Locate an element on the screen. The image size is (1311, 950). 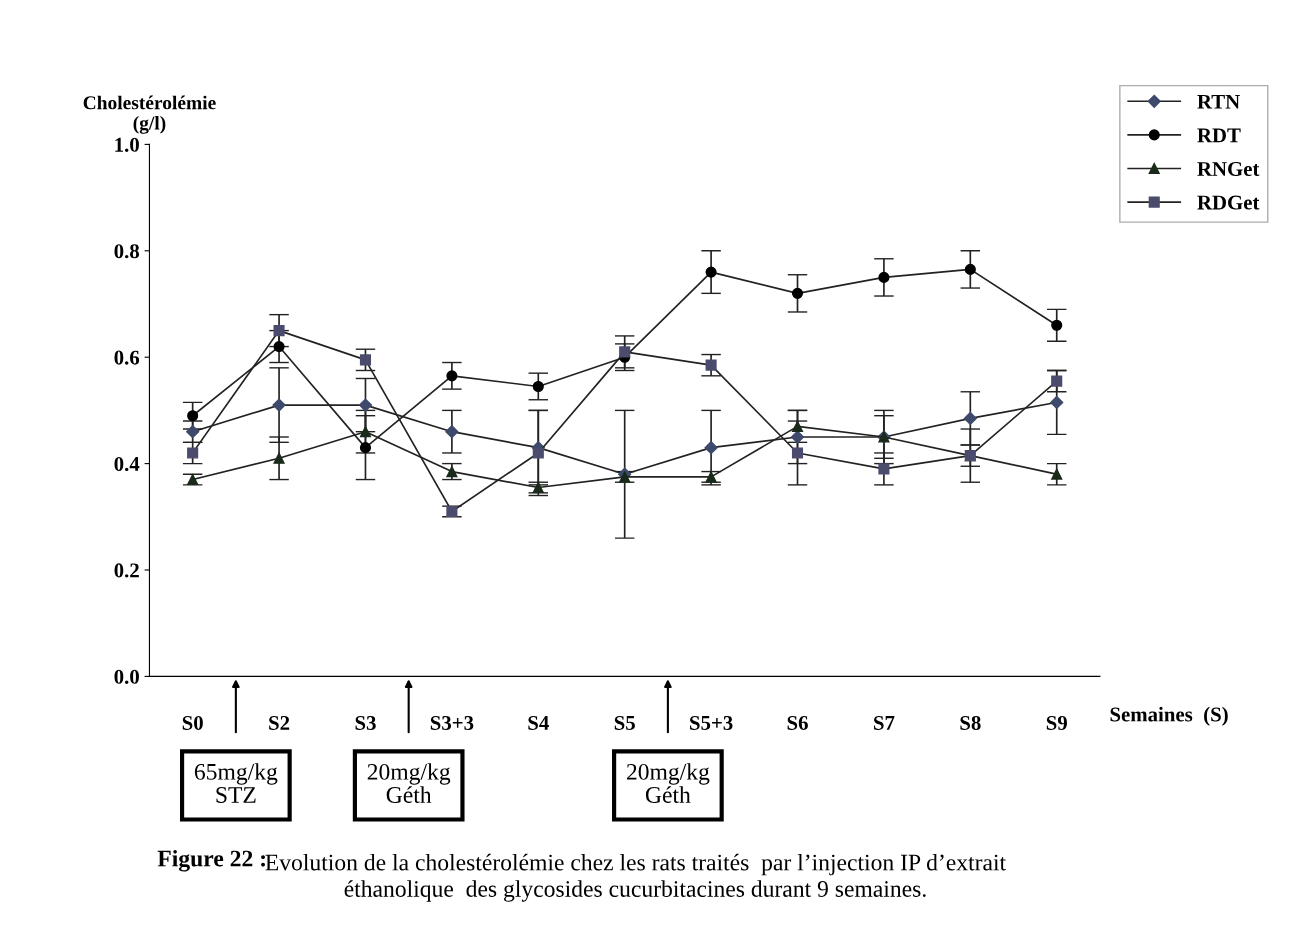
x-tick-label: S8 is located at coordinates (970, 722).